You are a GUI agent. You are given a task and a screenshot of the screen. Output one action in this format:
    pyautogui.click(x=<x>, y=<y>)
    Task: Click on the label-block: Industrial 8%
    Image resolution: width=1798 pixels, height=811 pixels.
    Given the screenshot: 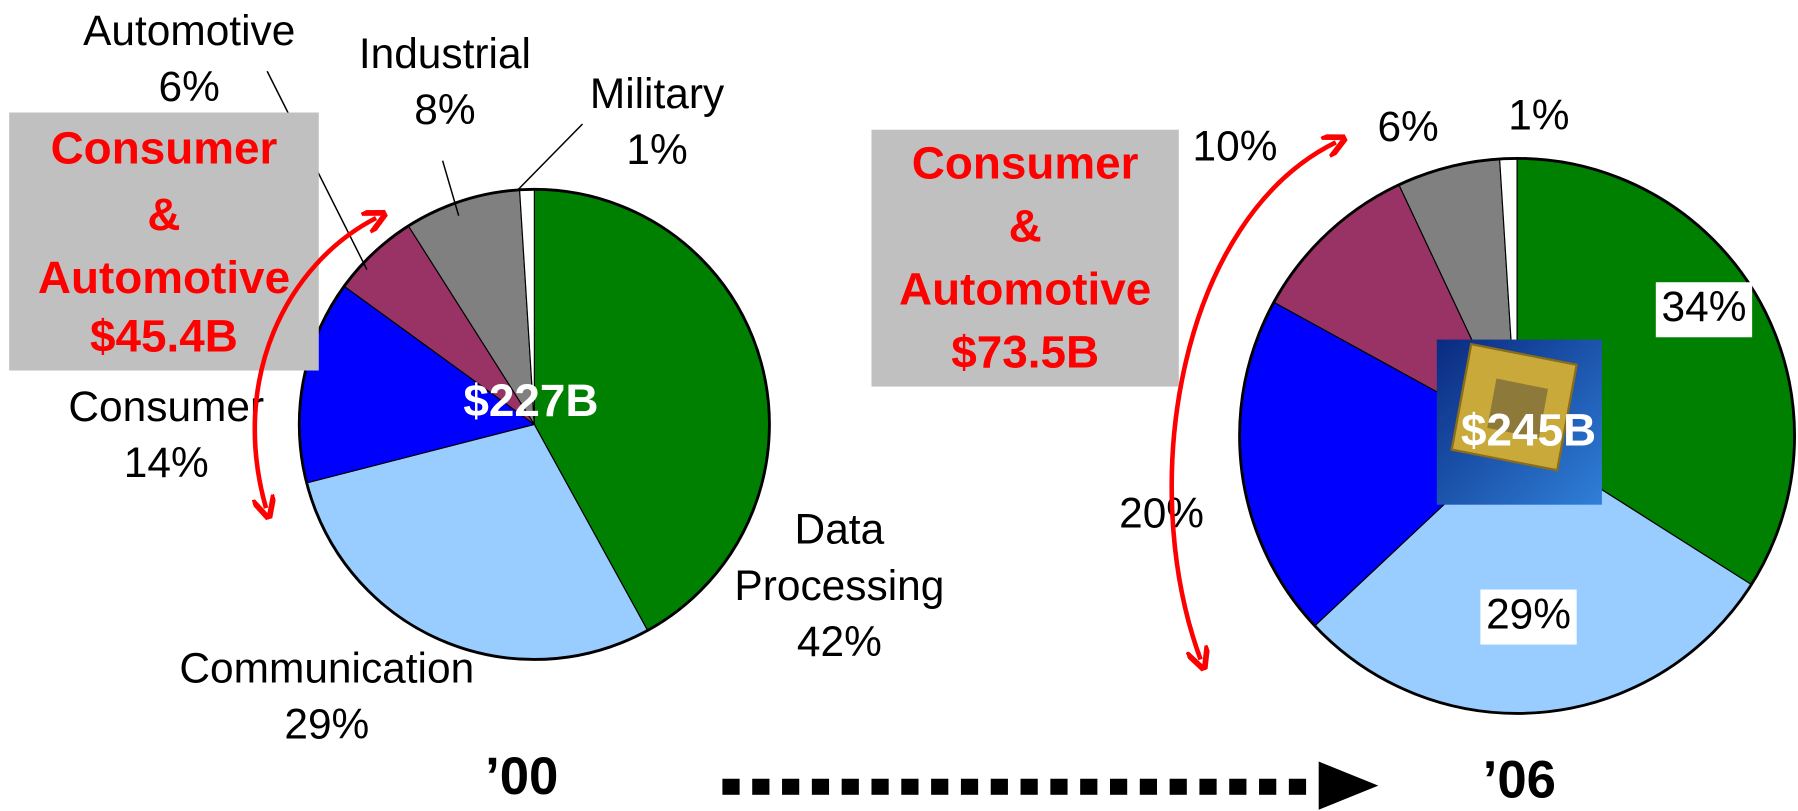 What is the action you would take?
    pyautogui.click(x=445, y=81)
    